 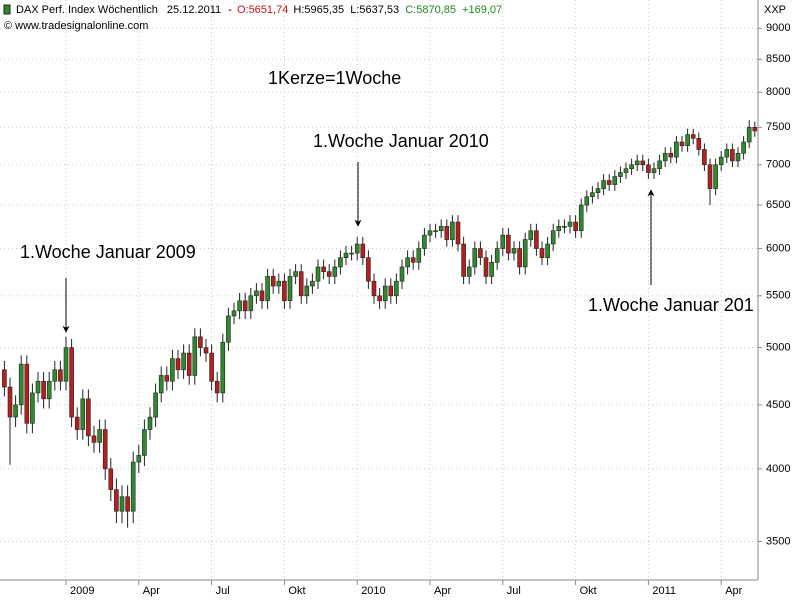 What do you see at coordinates (151, 591) in the screenshot?
I see `x-tick-label: Apr` at bounding box center [151, 591].